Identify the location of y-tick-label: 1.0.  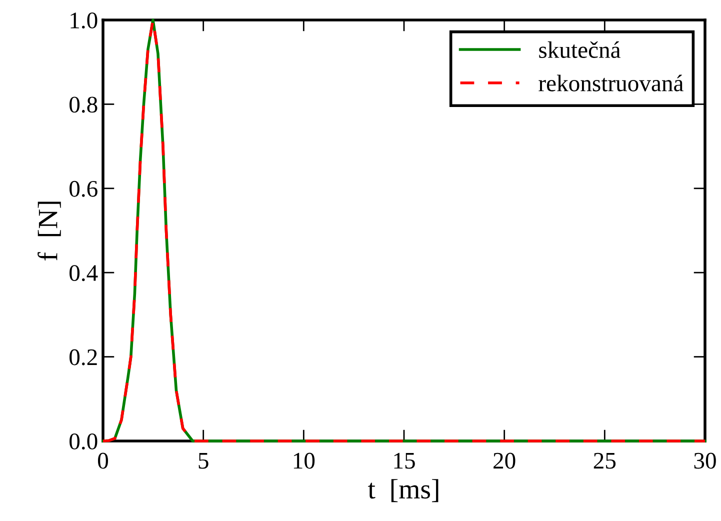
(84, 20).